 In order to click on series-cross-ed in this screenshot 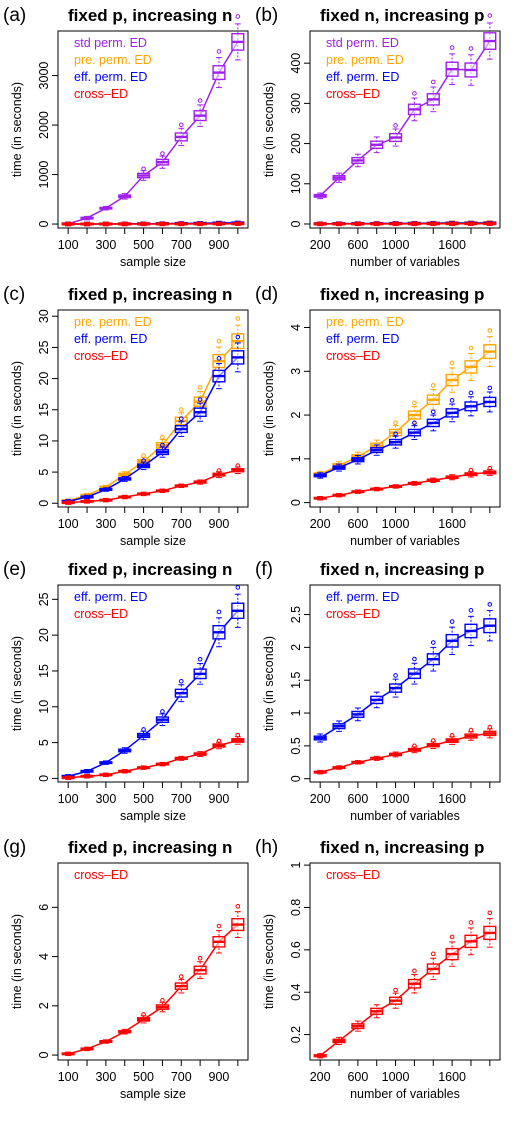, I will do `click(153, 756)`.